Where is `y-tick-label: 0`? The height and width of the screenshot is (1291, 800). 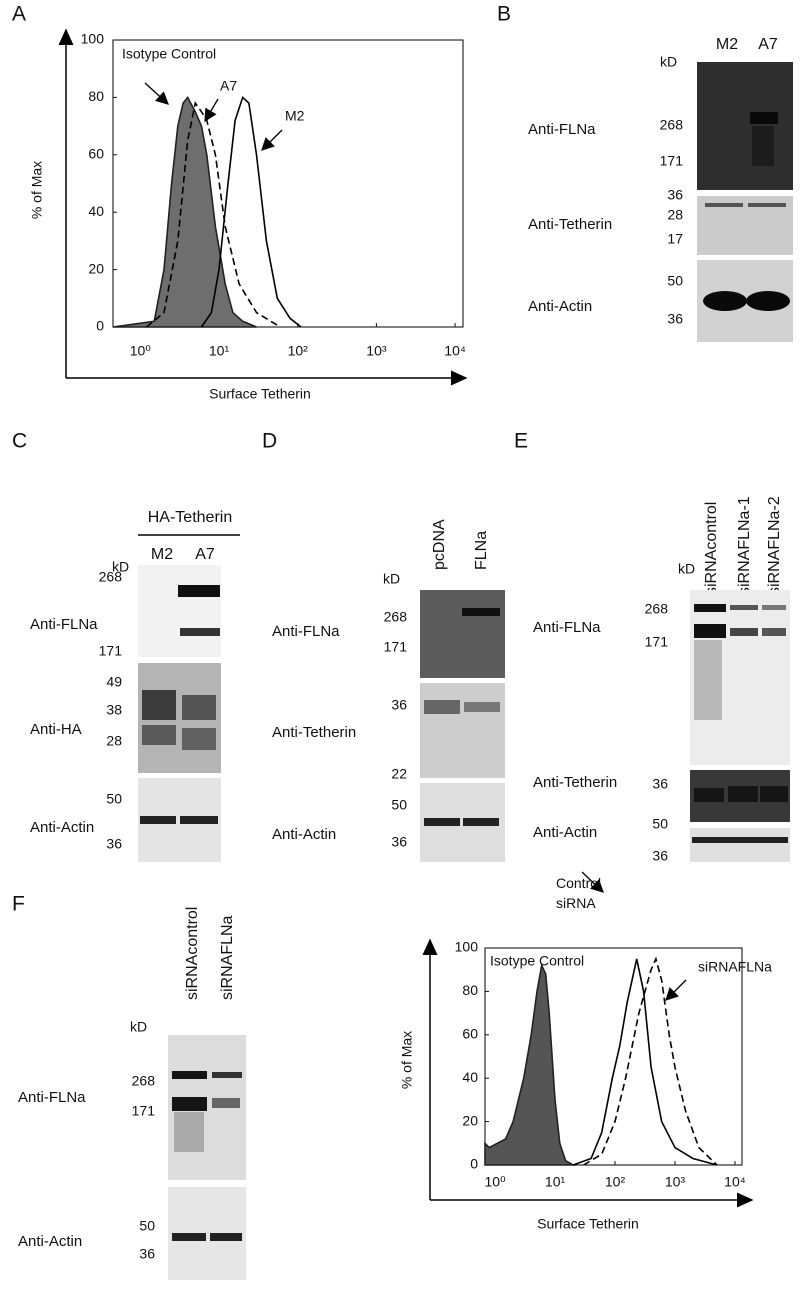
y-tick-label: 0 is located at coordinates (100, 326).